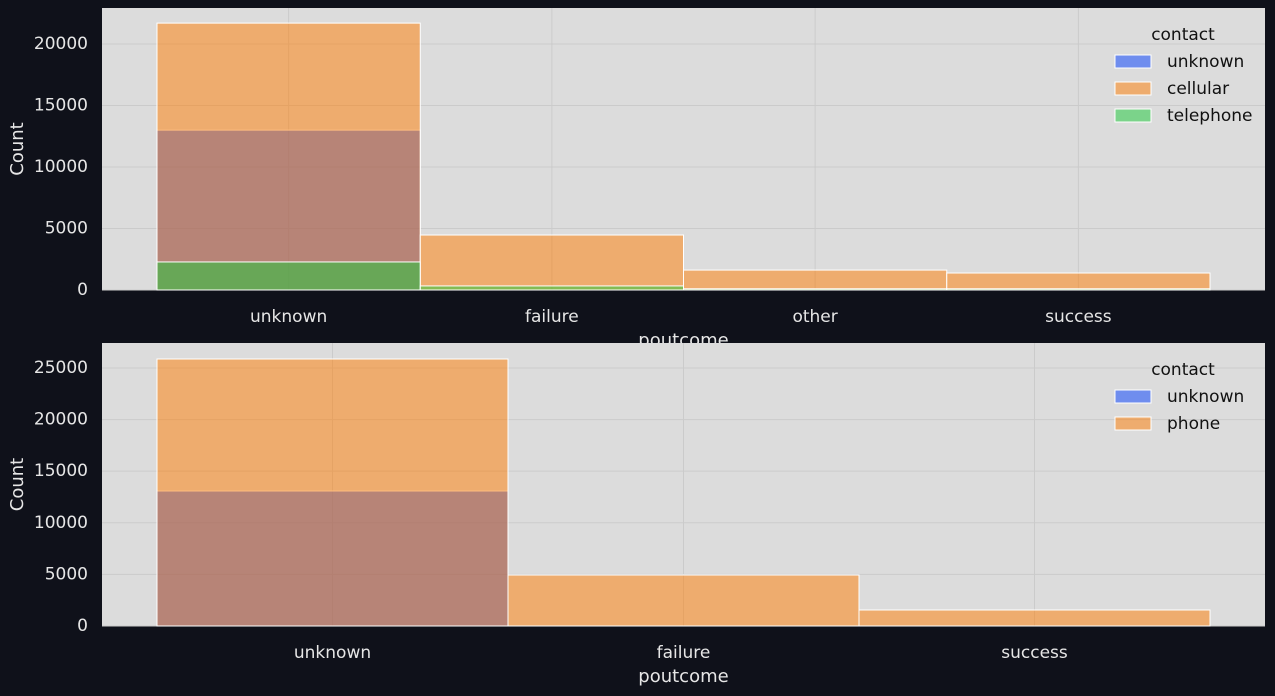  Describe the element at coordinates (814, 317) in the screenshot. I see `x-tick-label: other` at that location.